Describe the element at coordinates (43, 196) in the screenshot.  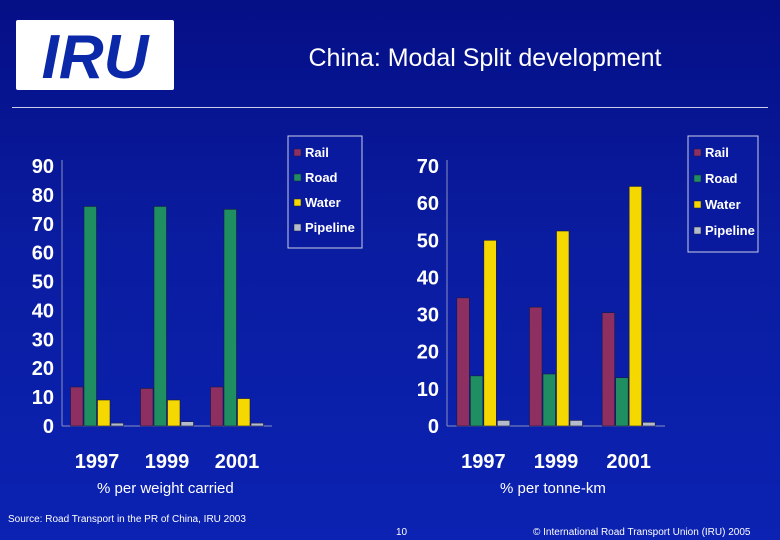
I see `y-tick-label: 80` at that location.